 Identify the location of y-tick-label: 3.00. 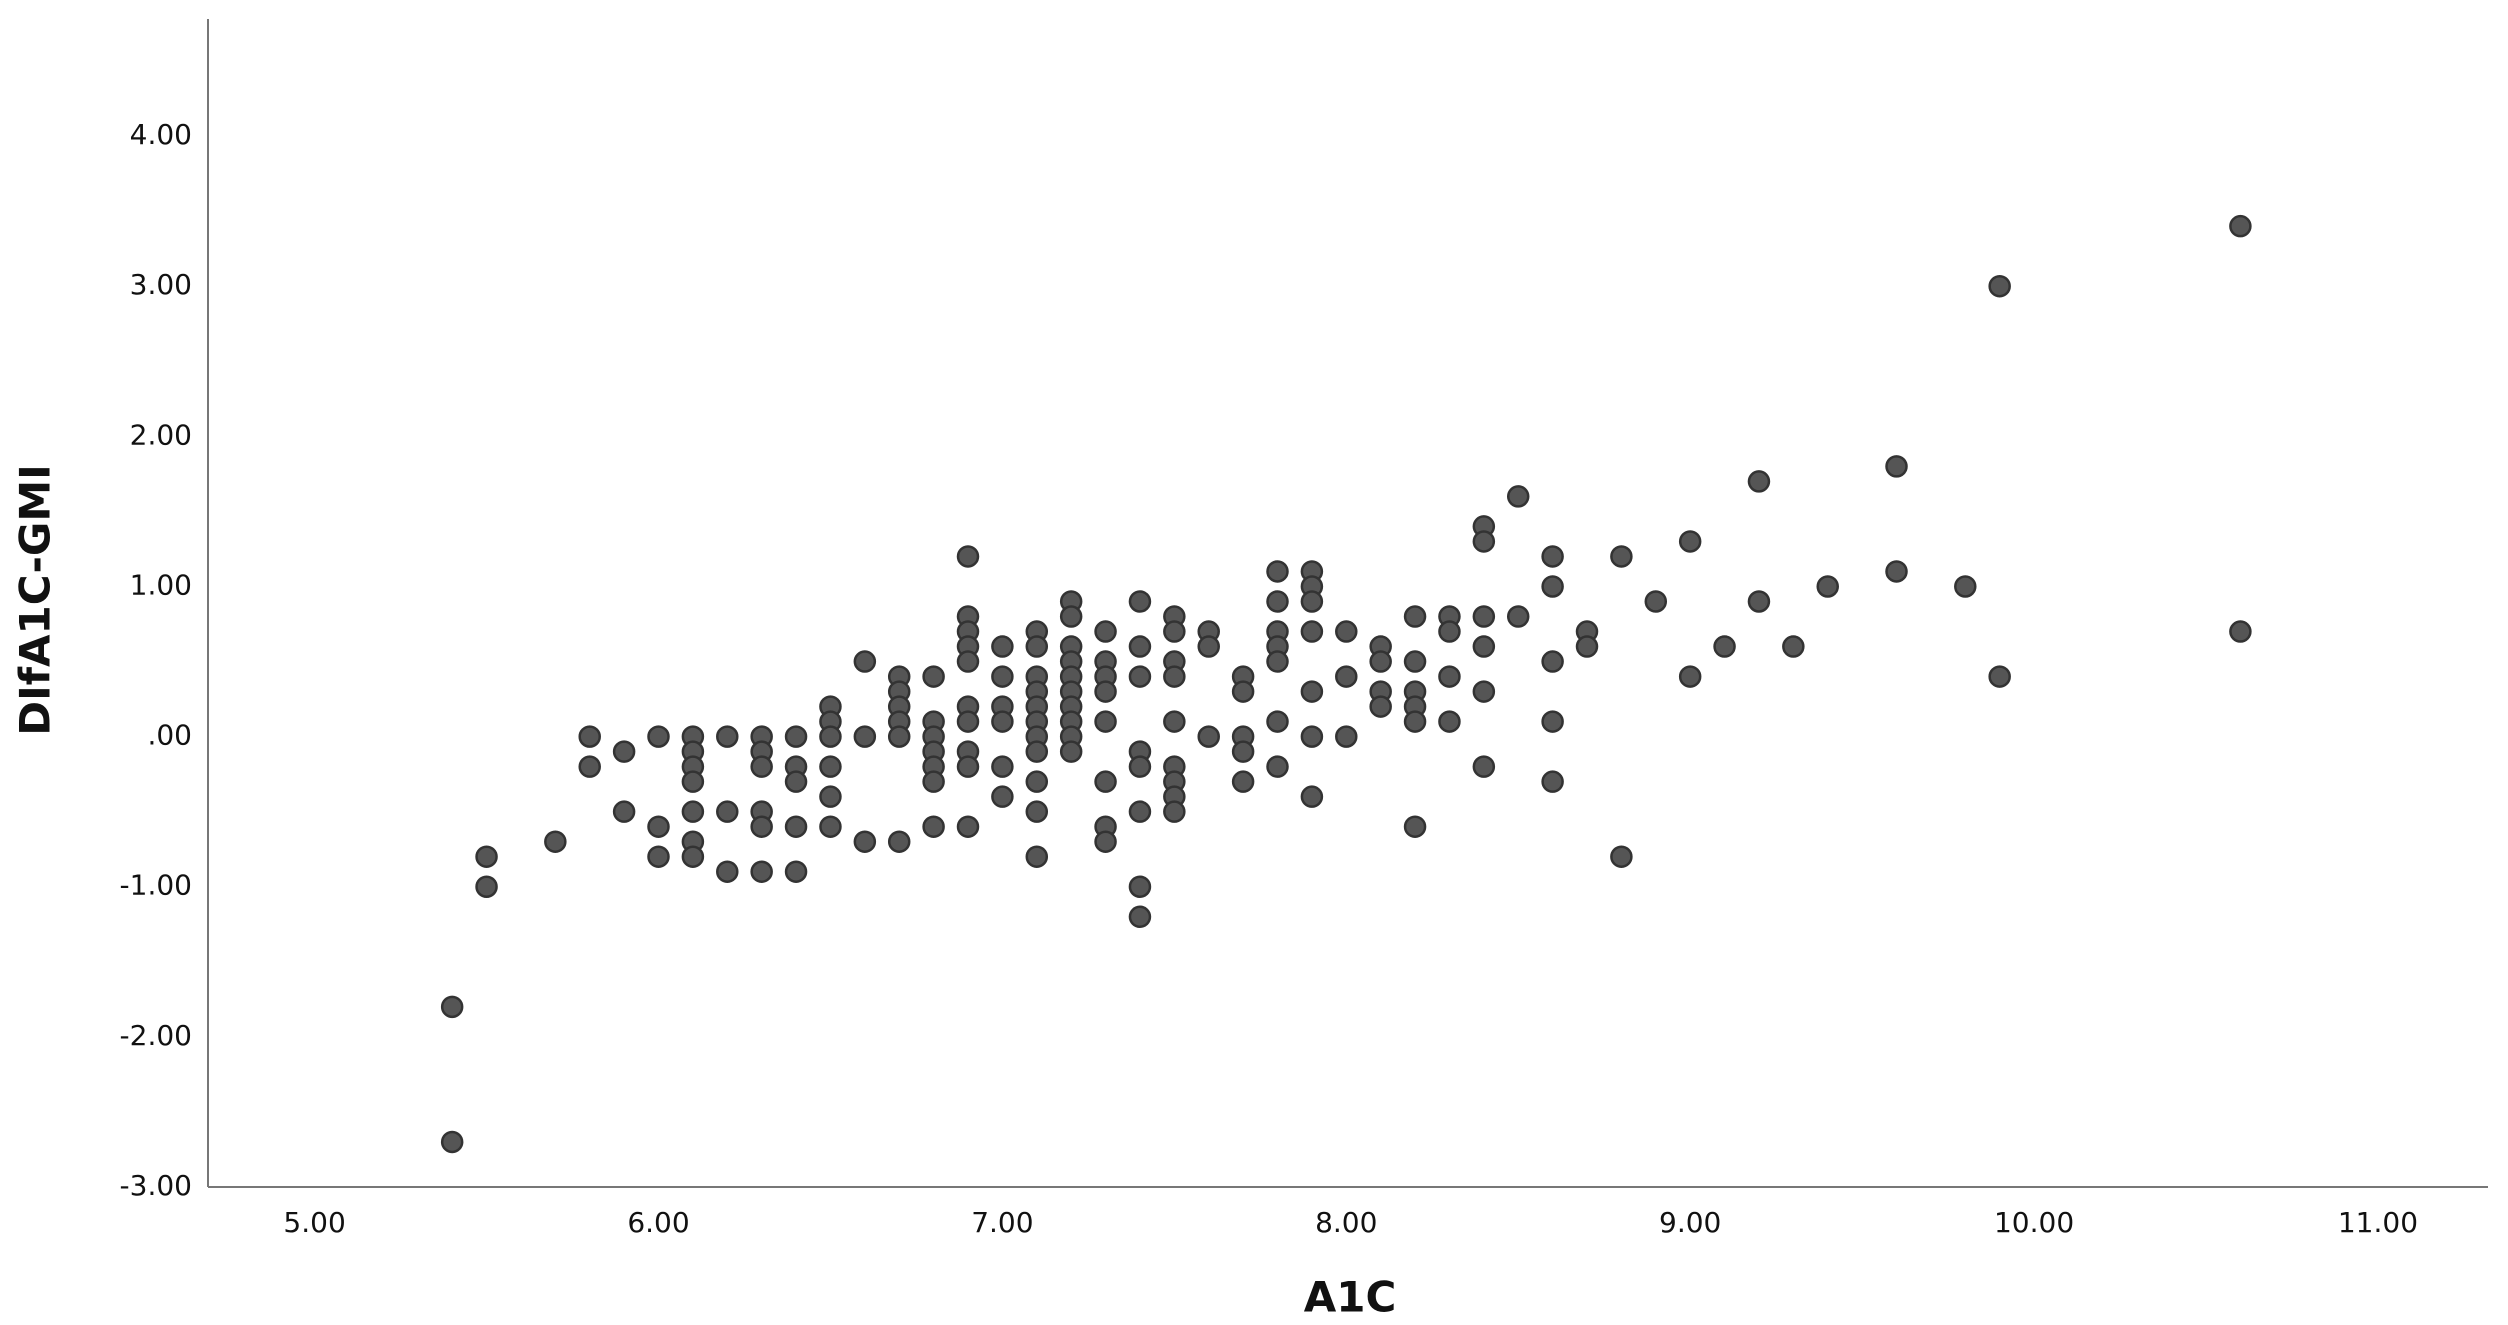
(161, 284).